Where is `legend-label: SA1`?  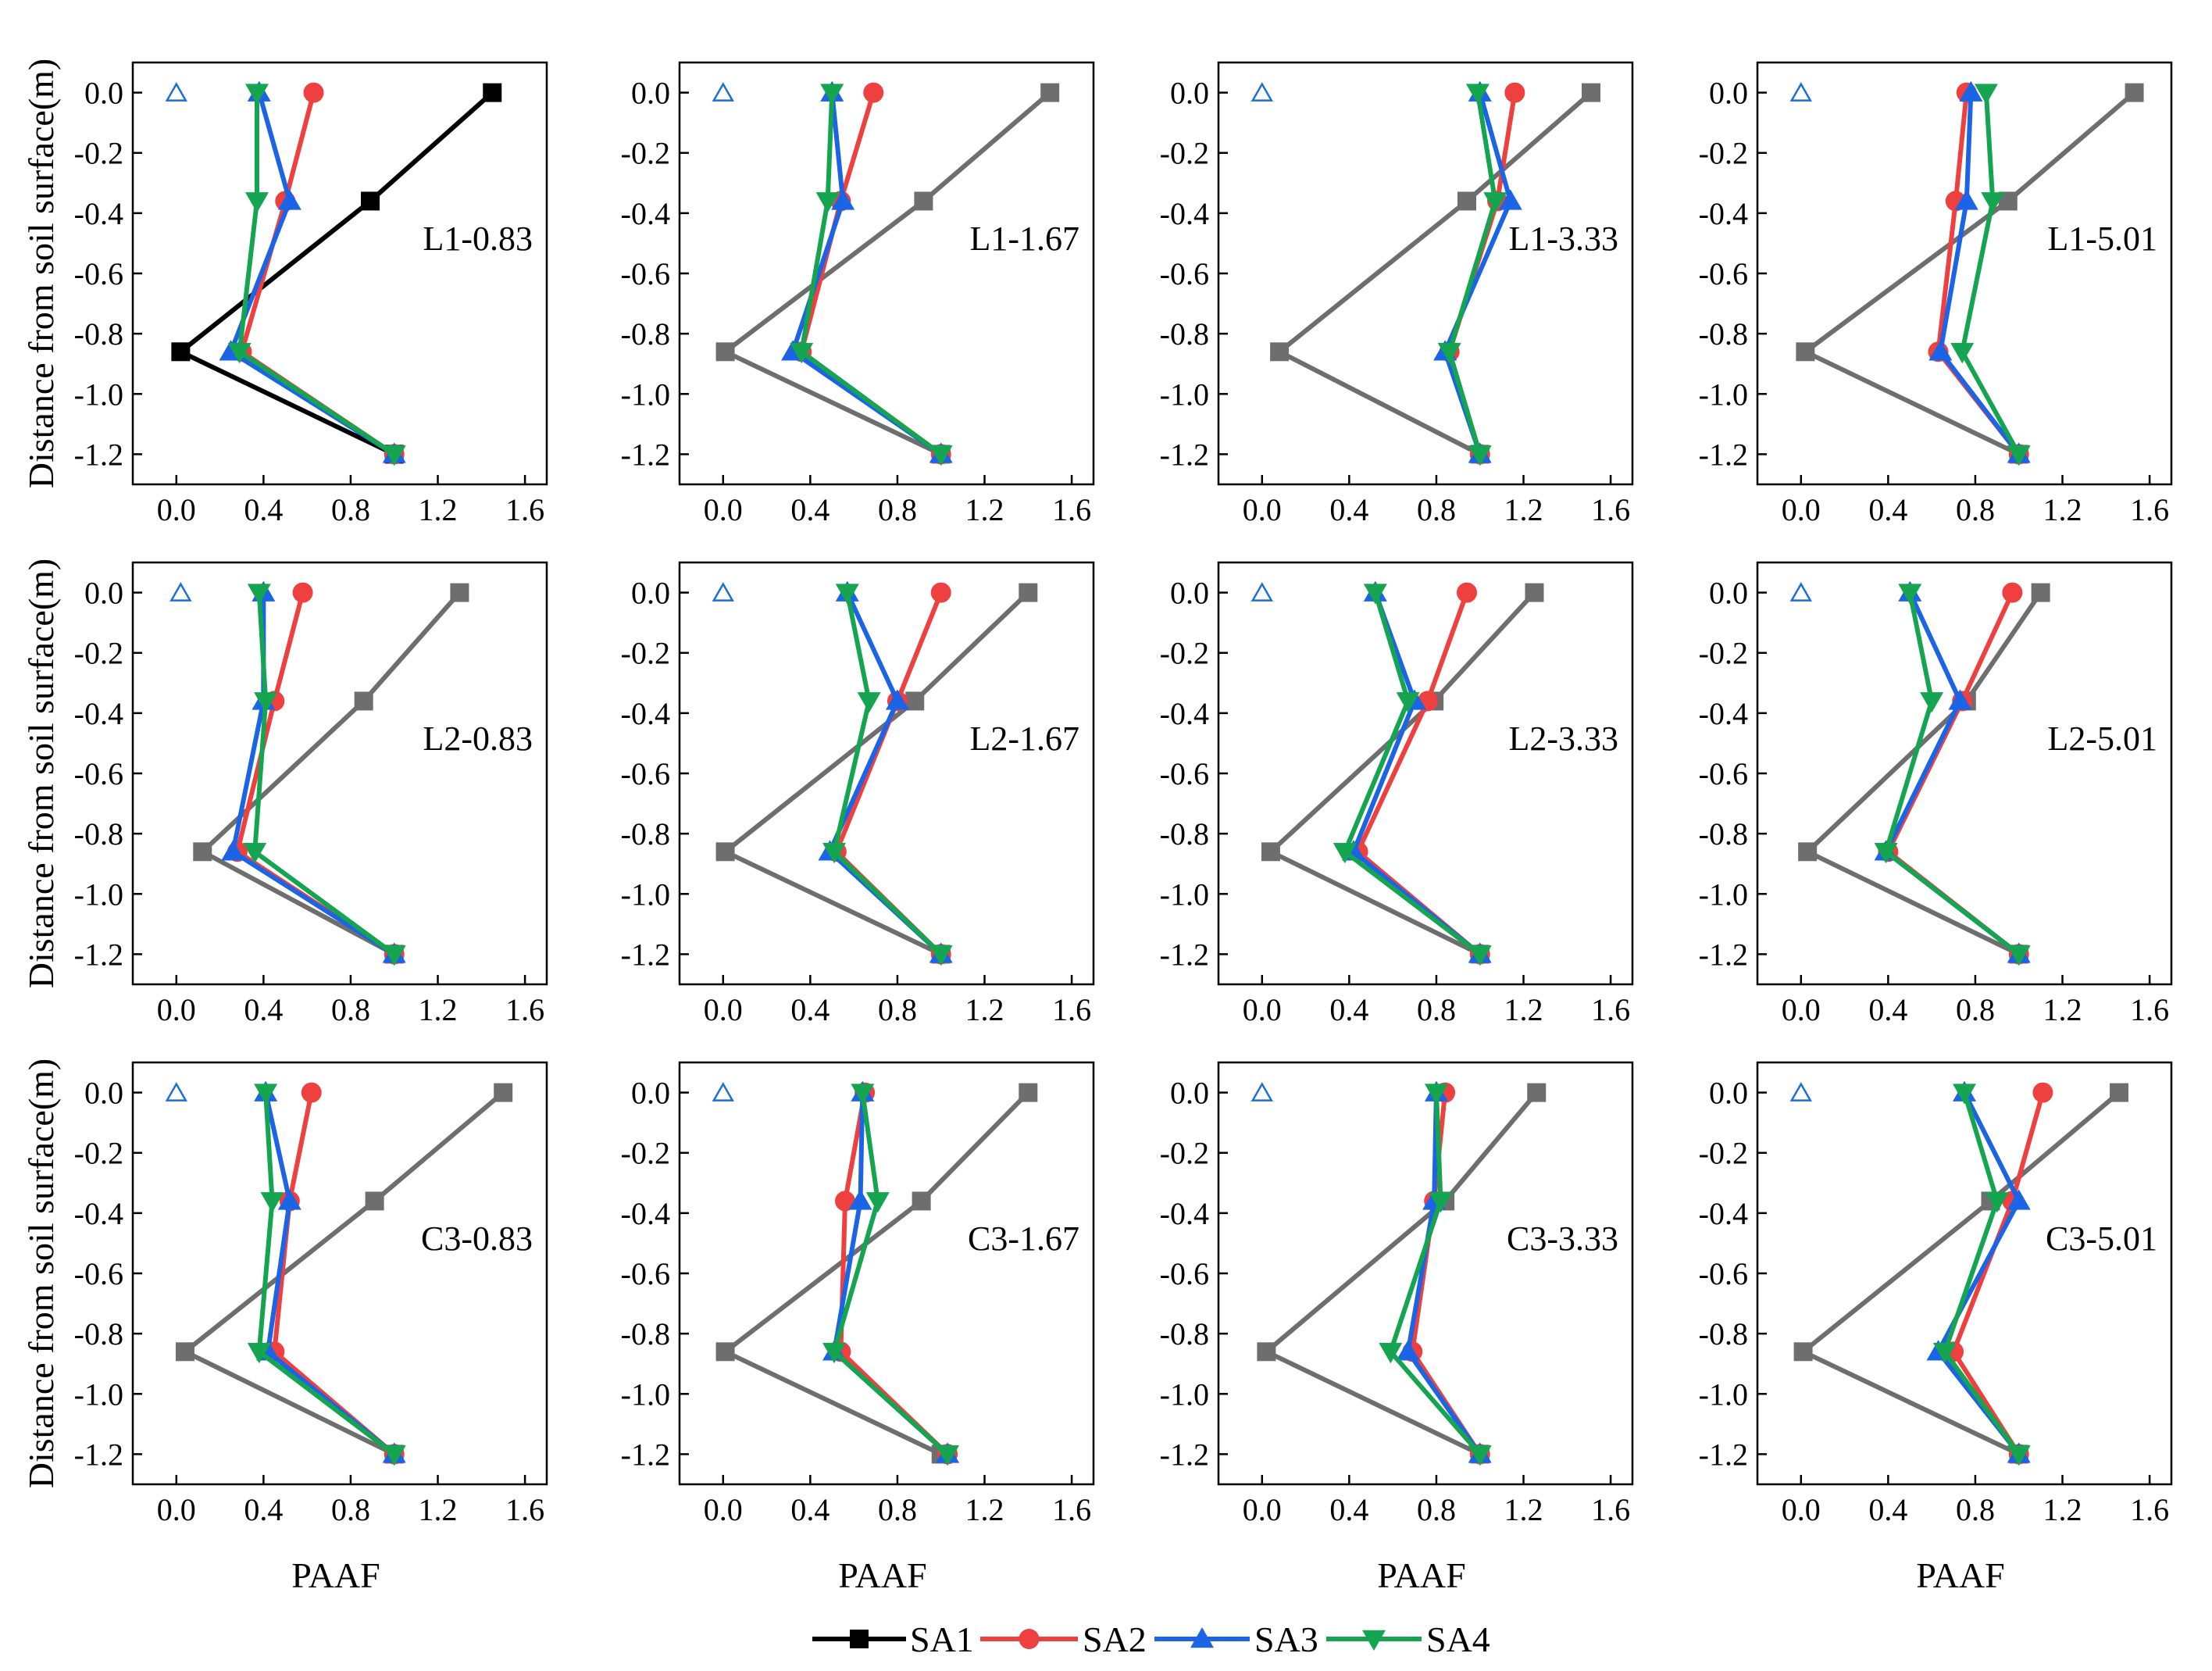 legend-label: SA1 is located at coordinates (942, 1639).